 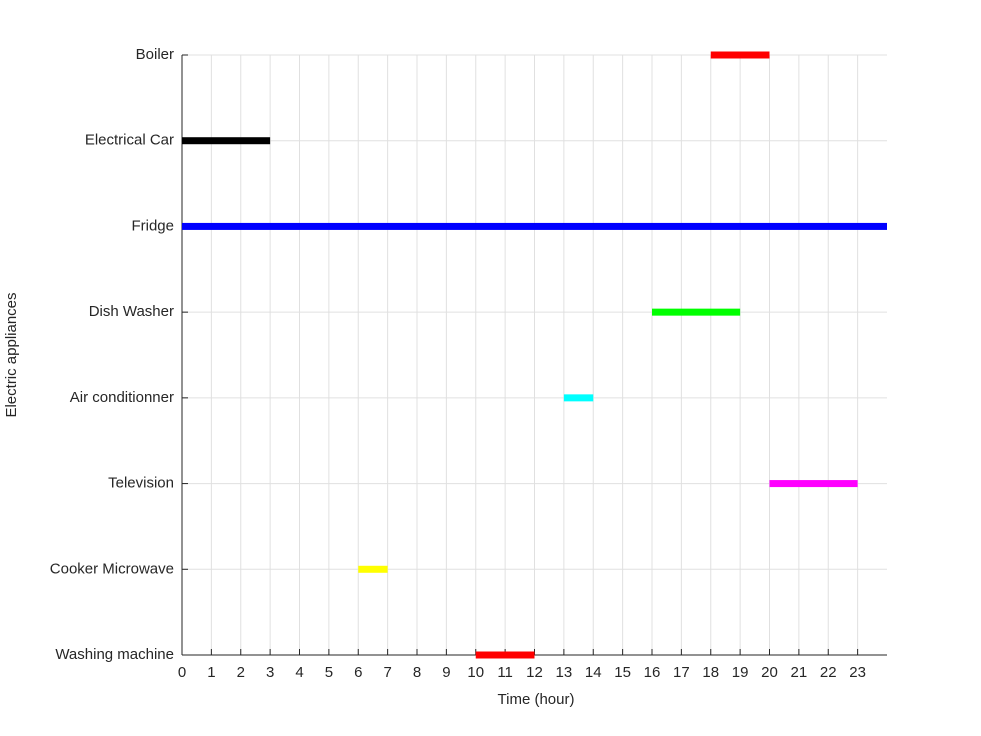 I want to click on x-tick-label: 8, so click(x=417, y=672).